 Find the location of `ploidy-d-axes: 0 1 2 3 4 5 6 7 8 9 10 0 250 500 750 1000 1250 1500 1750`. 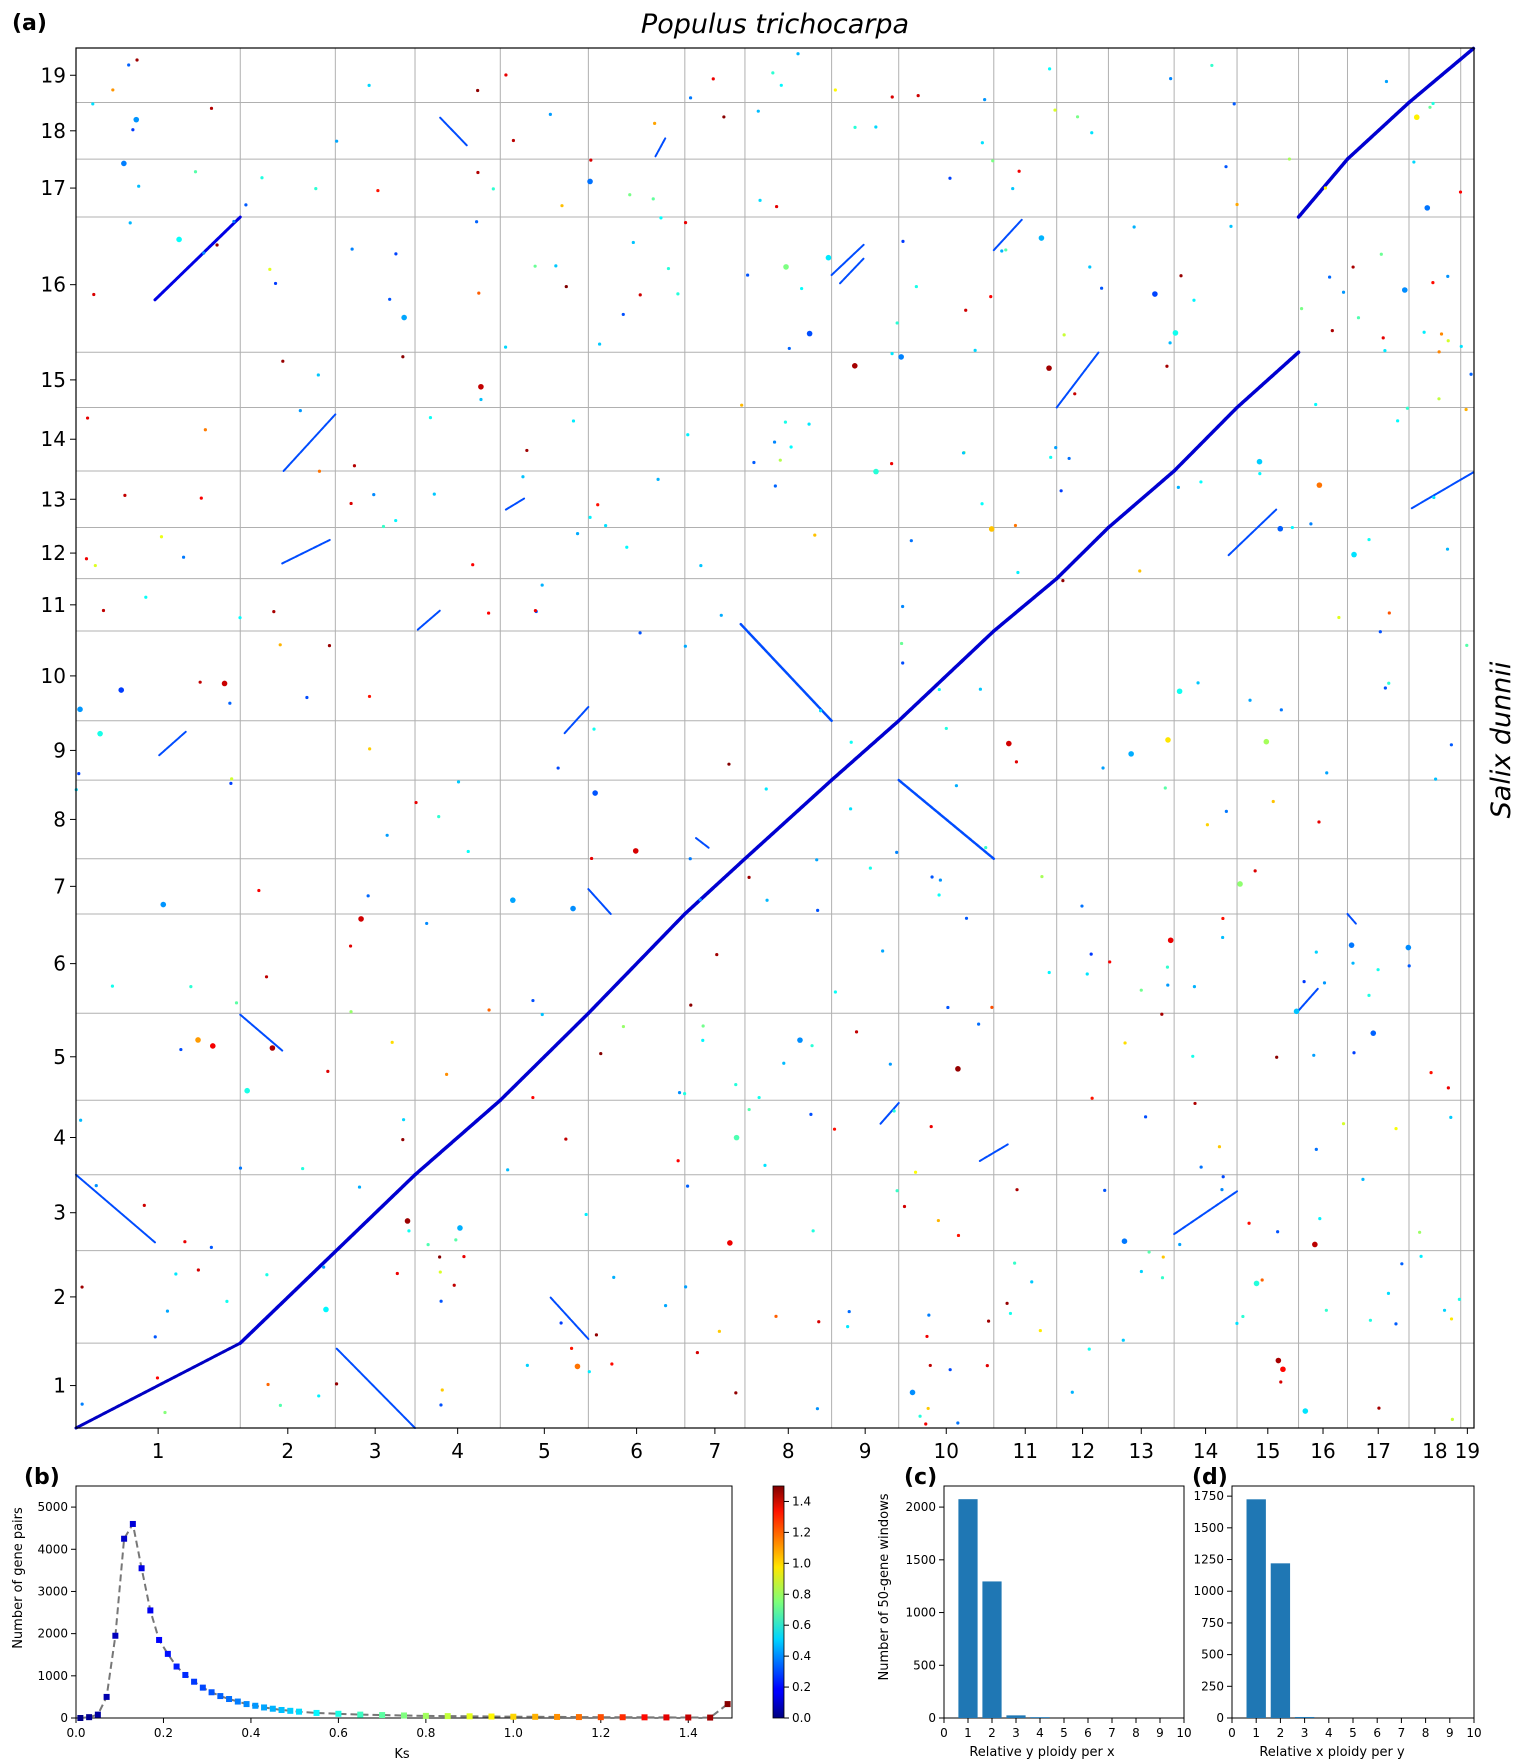

ploidy-d-axes: 0 1 2 3 4 5 6 7 8 9 10 0 250 500 750 1000 1250 1500 1750 is located at coordinates (1337, 1614).